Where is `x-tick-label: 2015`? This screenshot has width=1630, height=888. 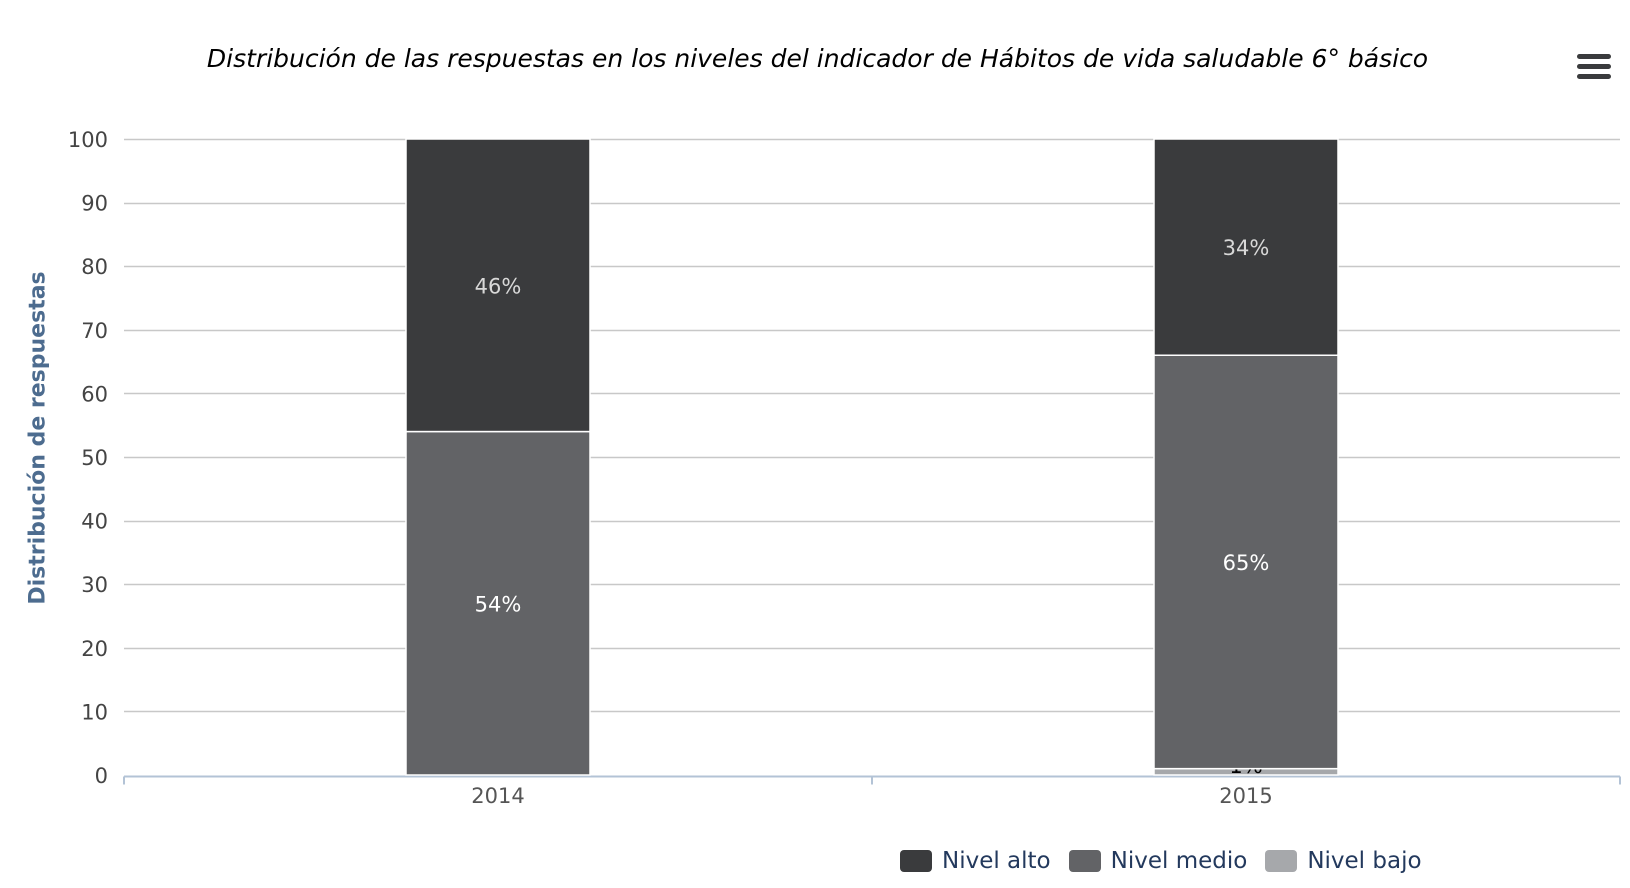 x-tick-label: 2015 is located at coordinates (1245, 796).